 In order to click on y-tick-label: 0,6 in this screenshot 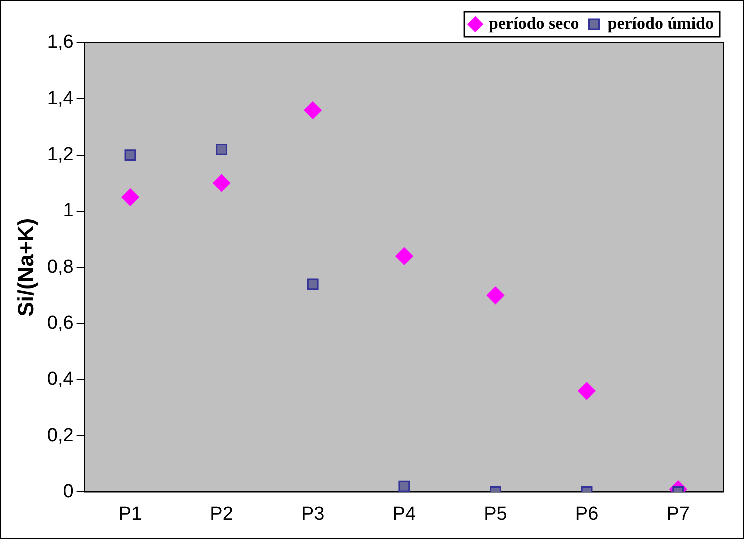, I will do `click(60, 323)`.